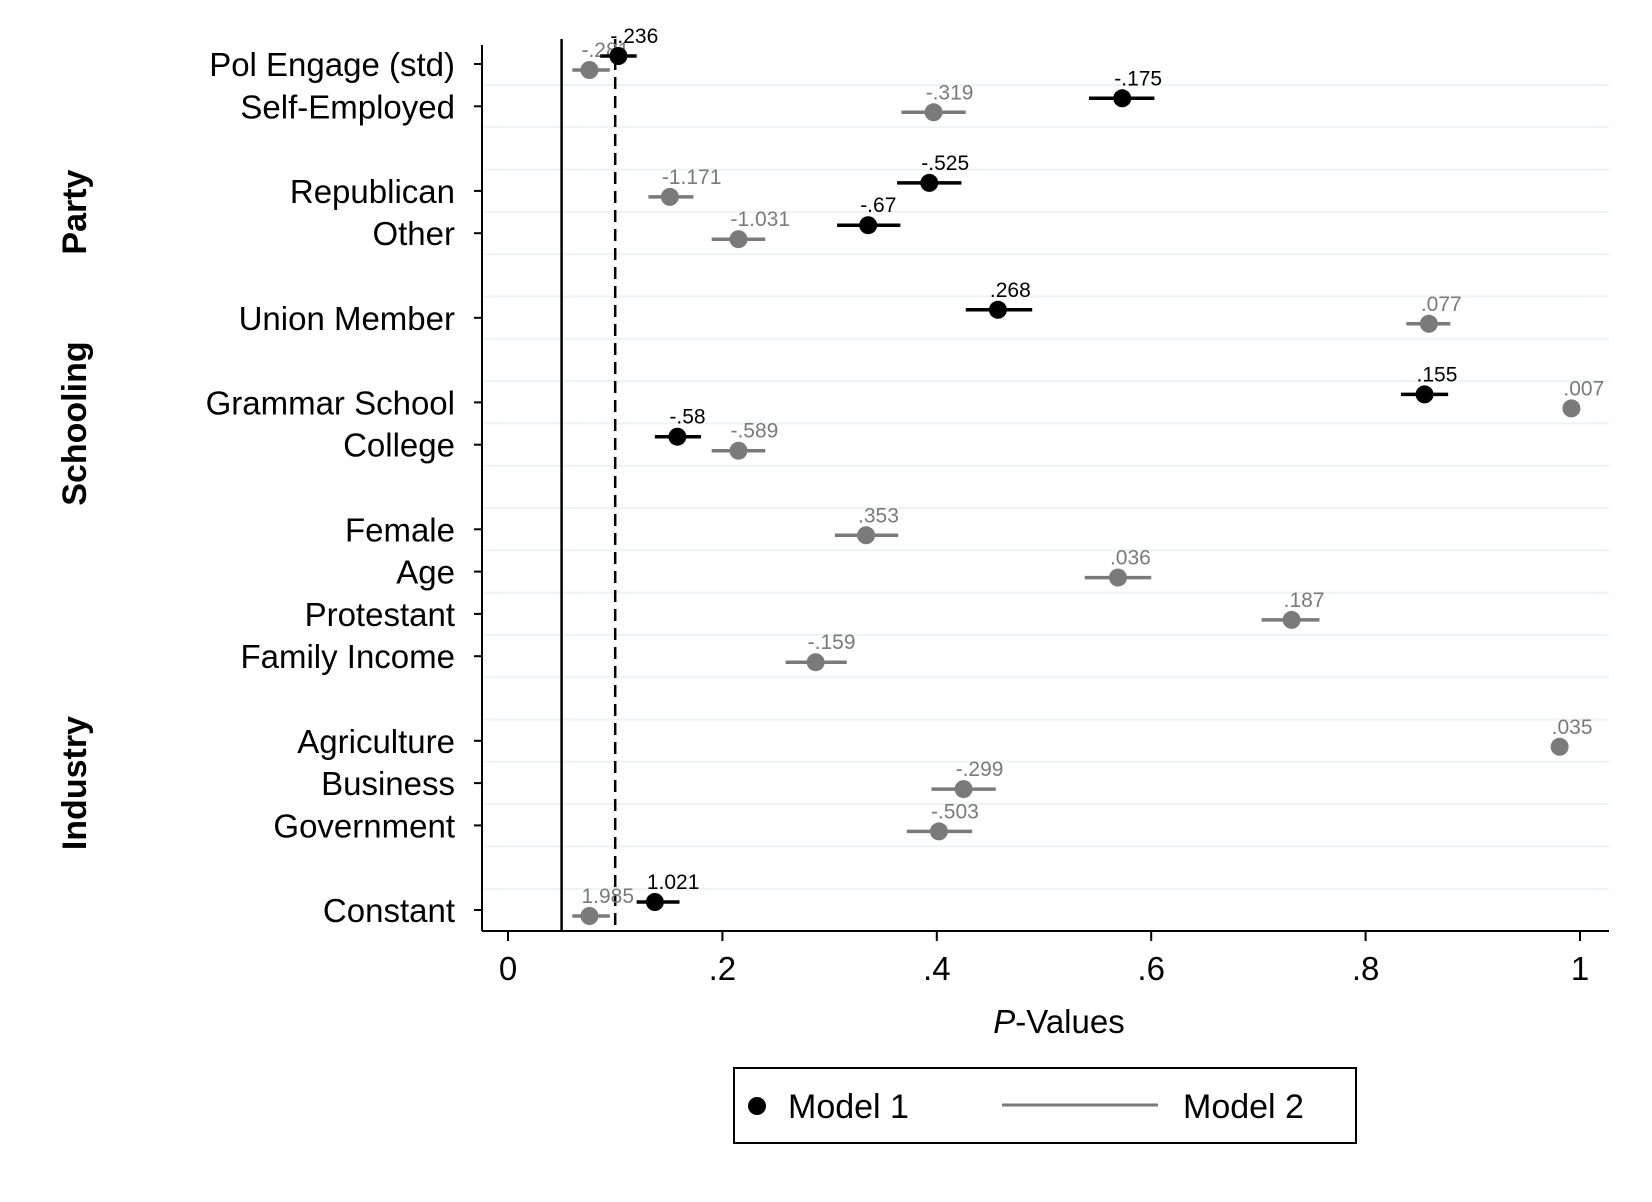  What do you see at coordinates (980, 769) in the screenshot?
I see `data-label-model-2: -.299` at bounding box center [980, 769].